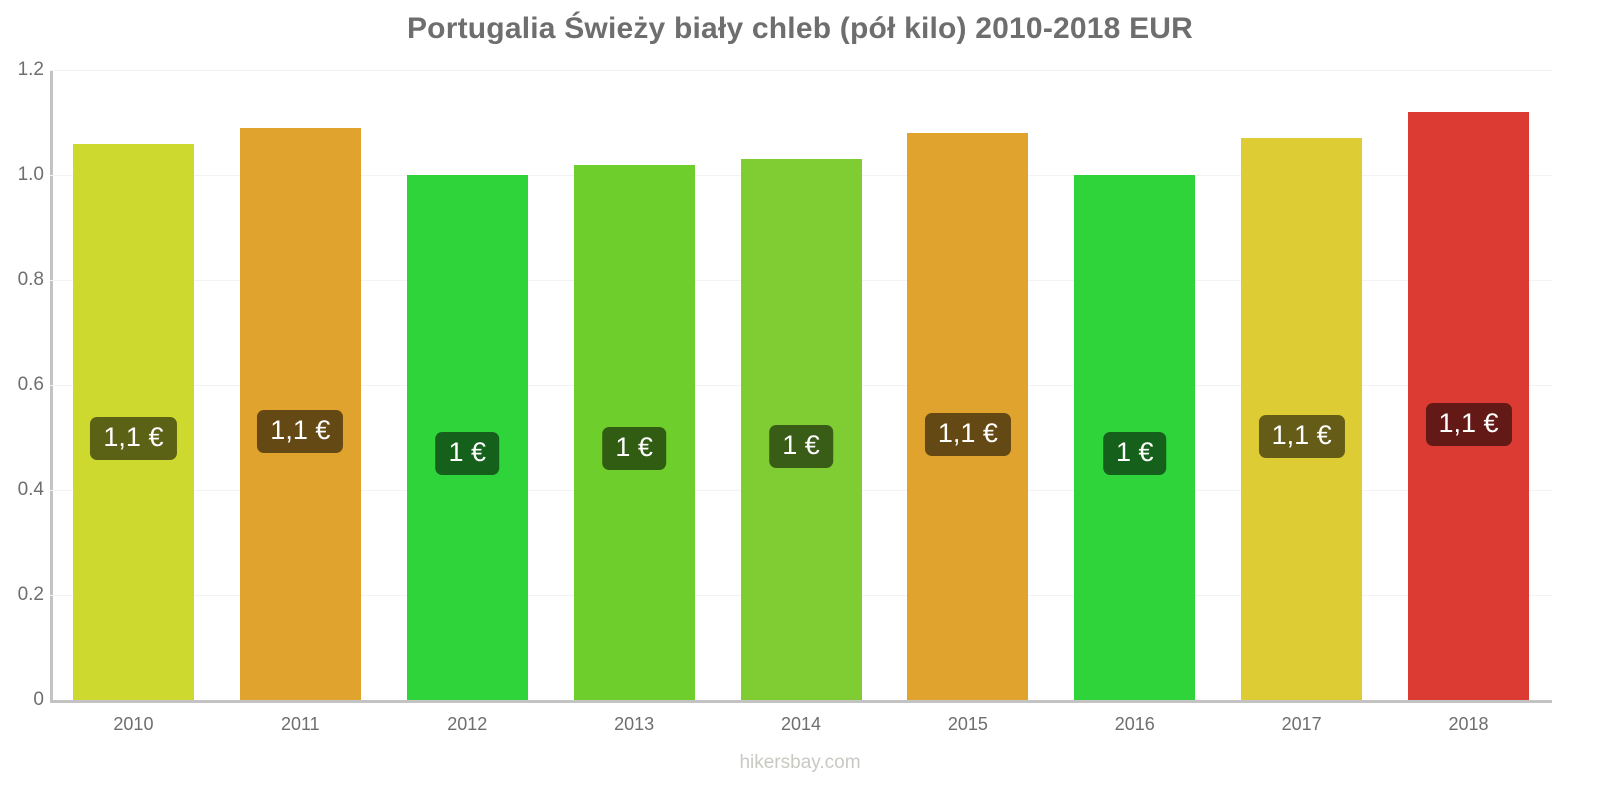 The image size is (1600, 800). Describe the element at coordinates (300, 724) in the screenshot. I see `x-axis-tick-label: 2011` at that location.